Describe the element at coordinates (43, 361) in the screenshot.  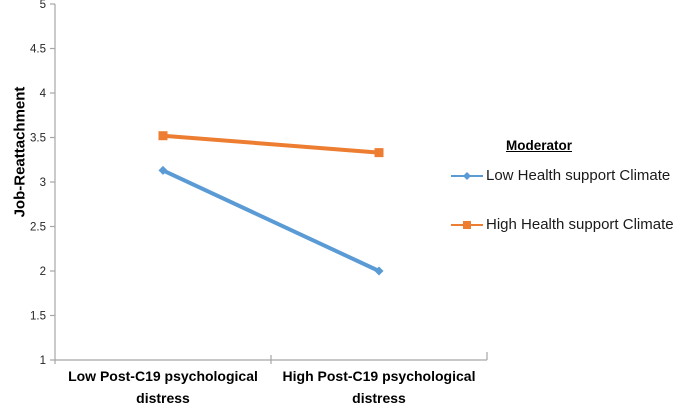
I see `svg-text: 1` at that location.